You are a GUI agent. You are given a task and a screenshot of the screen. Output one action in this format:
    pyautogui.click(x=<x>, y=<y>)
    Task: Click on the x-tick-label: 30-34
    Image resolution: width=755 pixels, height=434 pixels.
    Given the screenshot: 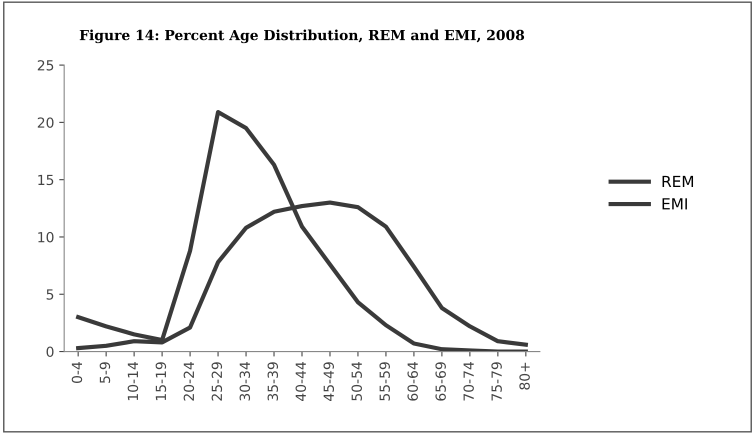 What is the action you would take?
    pyautogui.click(x=245, y=381)
    